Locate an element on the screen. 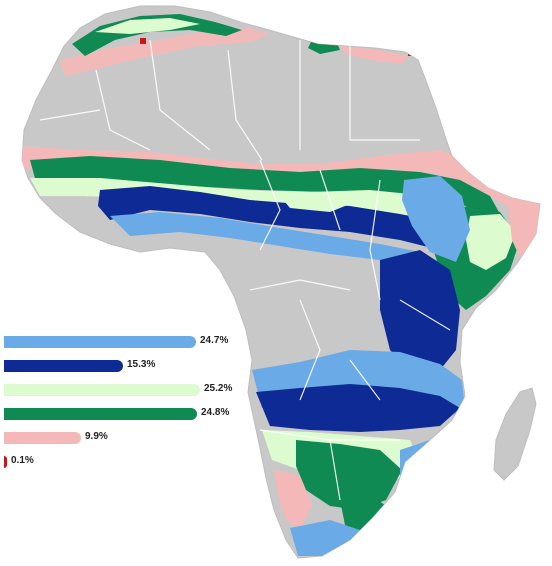  legend-row: 24.7% is located at coordinates (130, 346).